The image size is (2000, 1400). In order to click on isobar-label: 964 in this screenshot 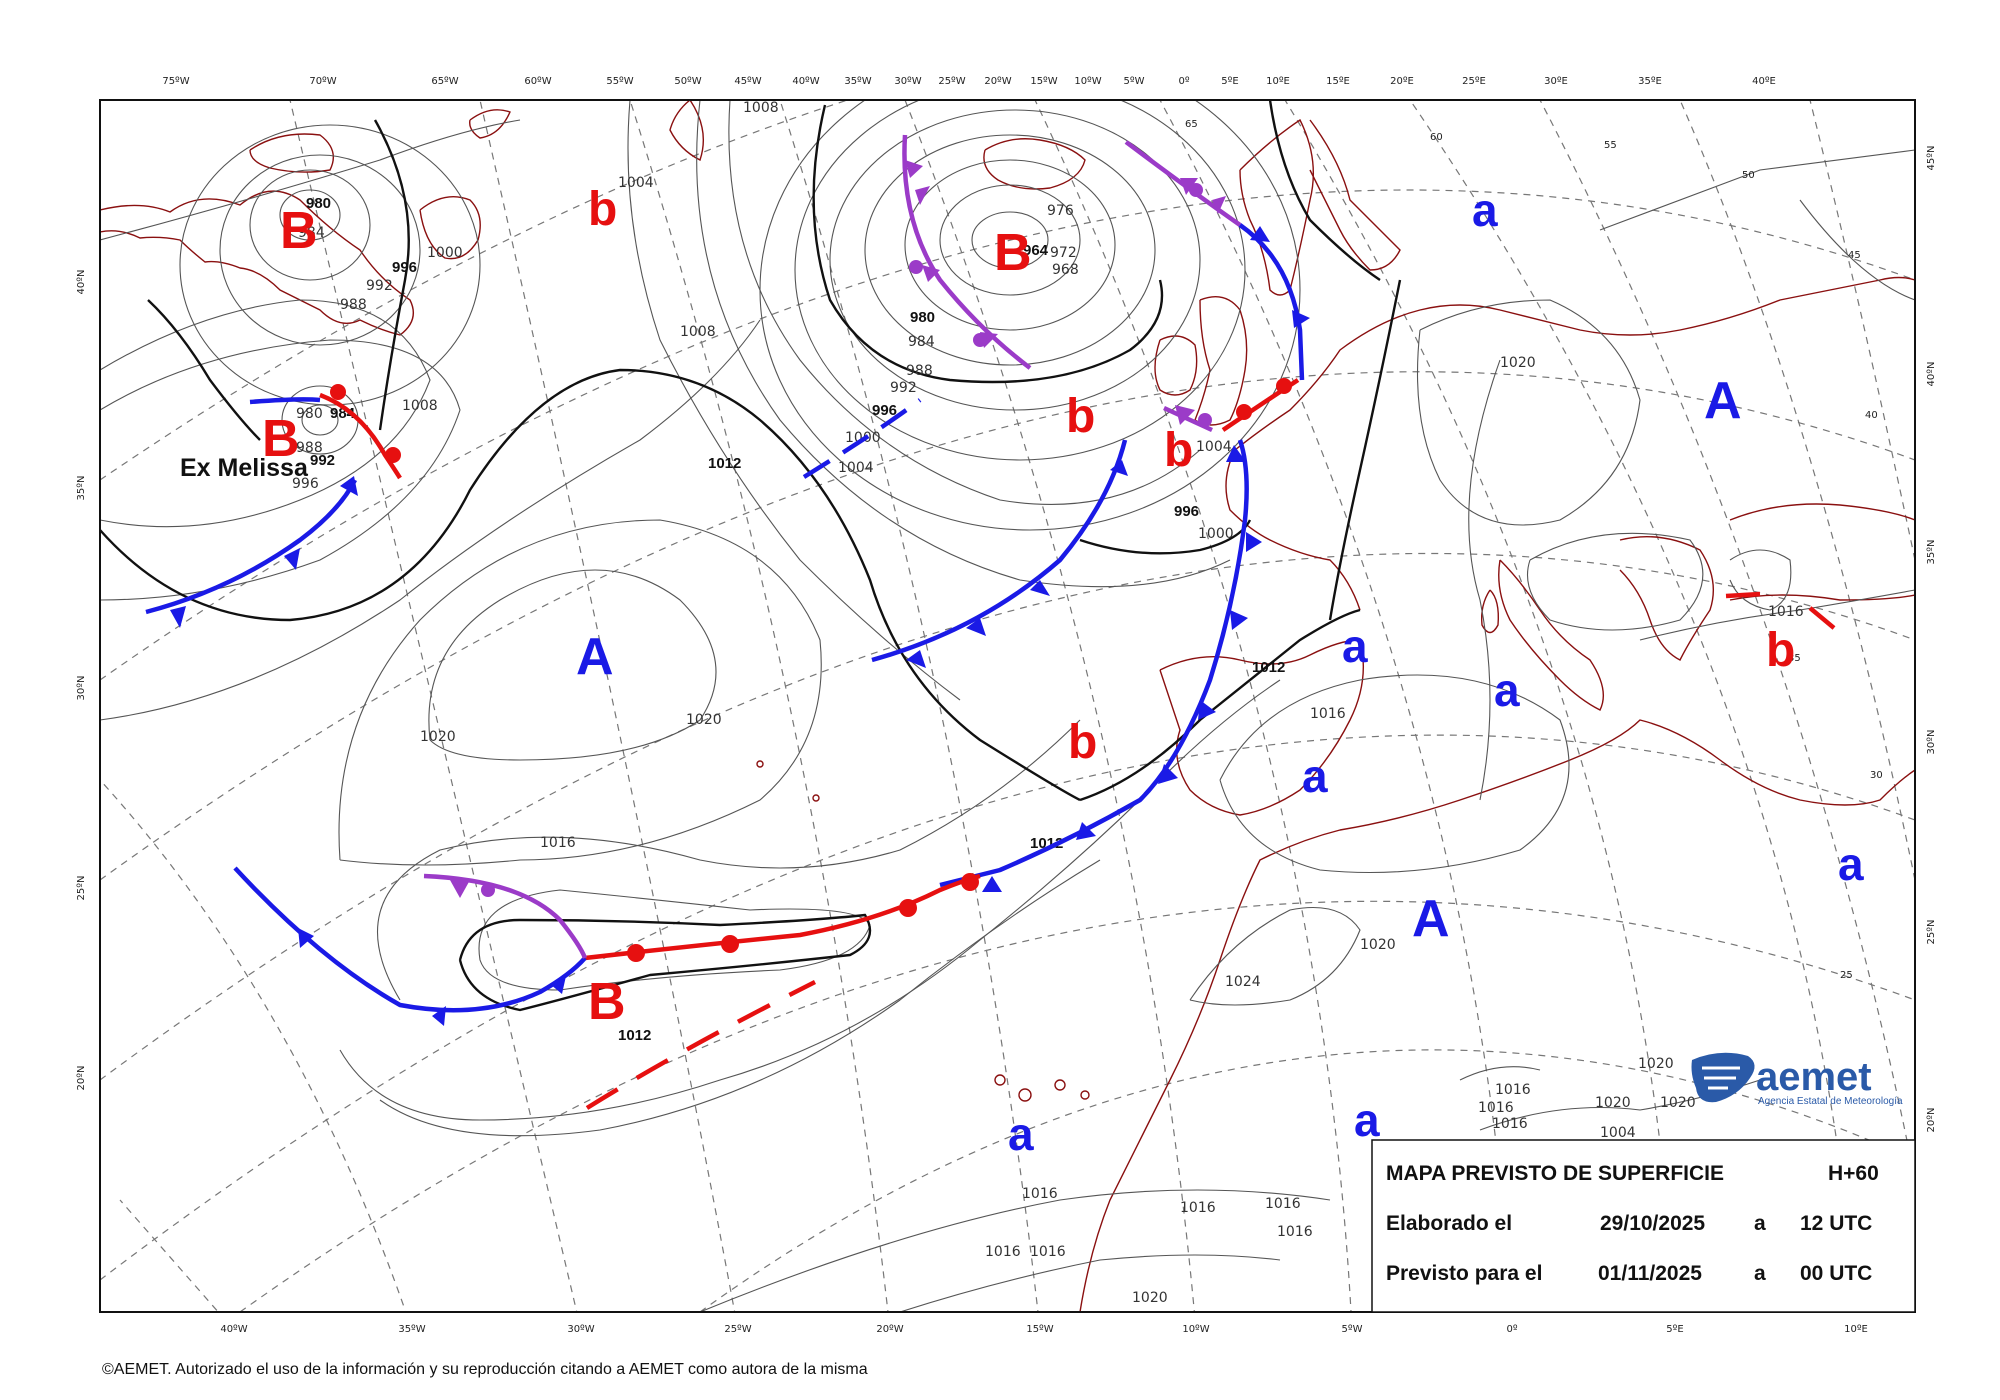, I will do `click(1036, 250)`.